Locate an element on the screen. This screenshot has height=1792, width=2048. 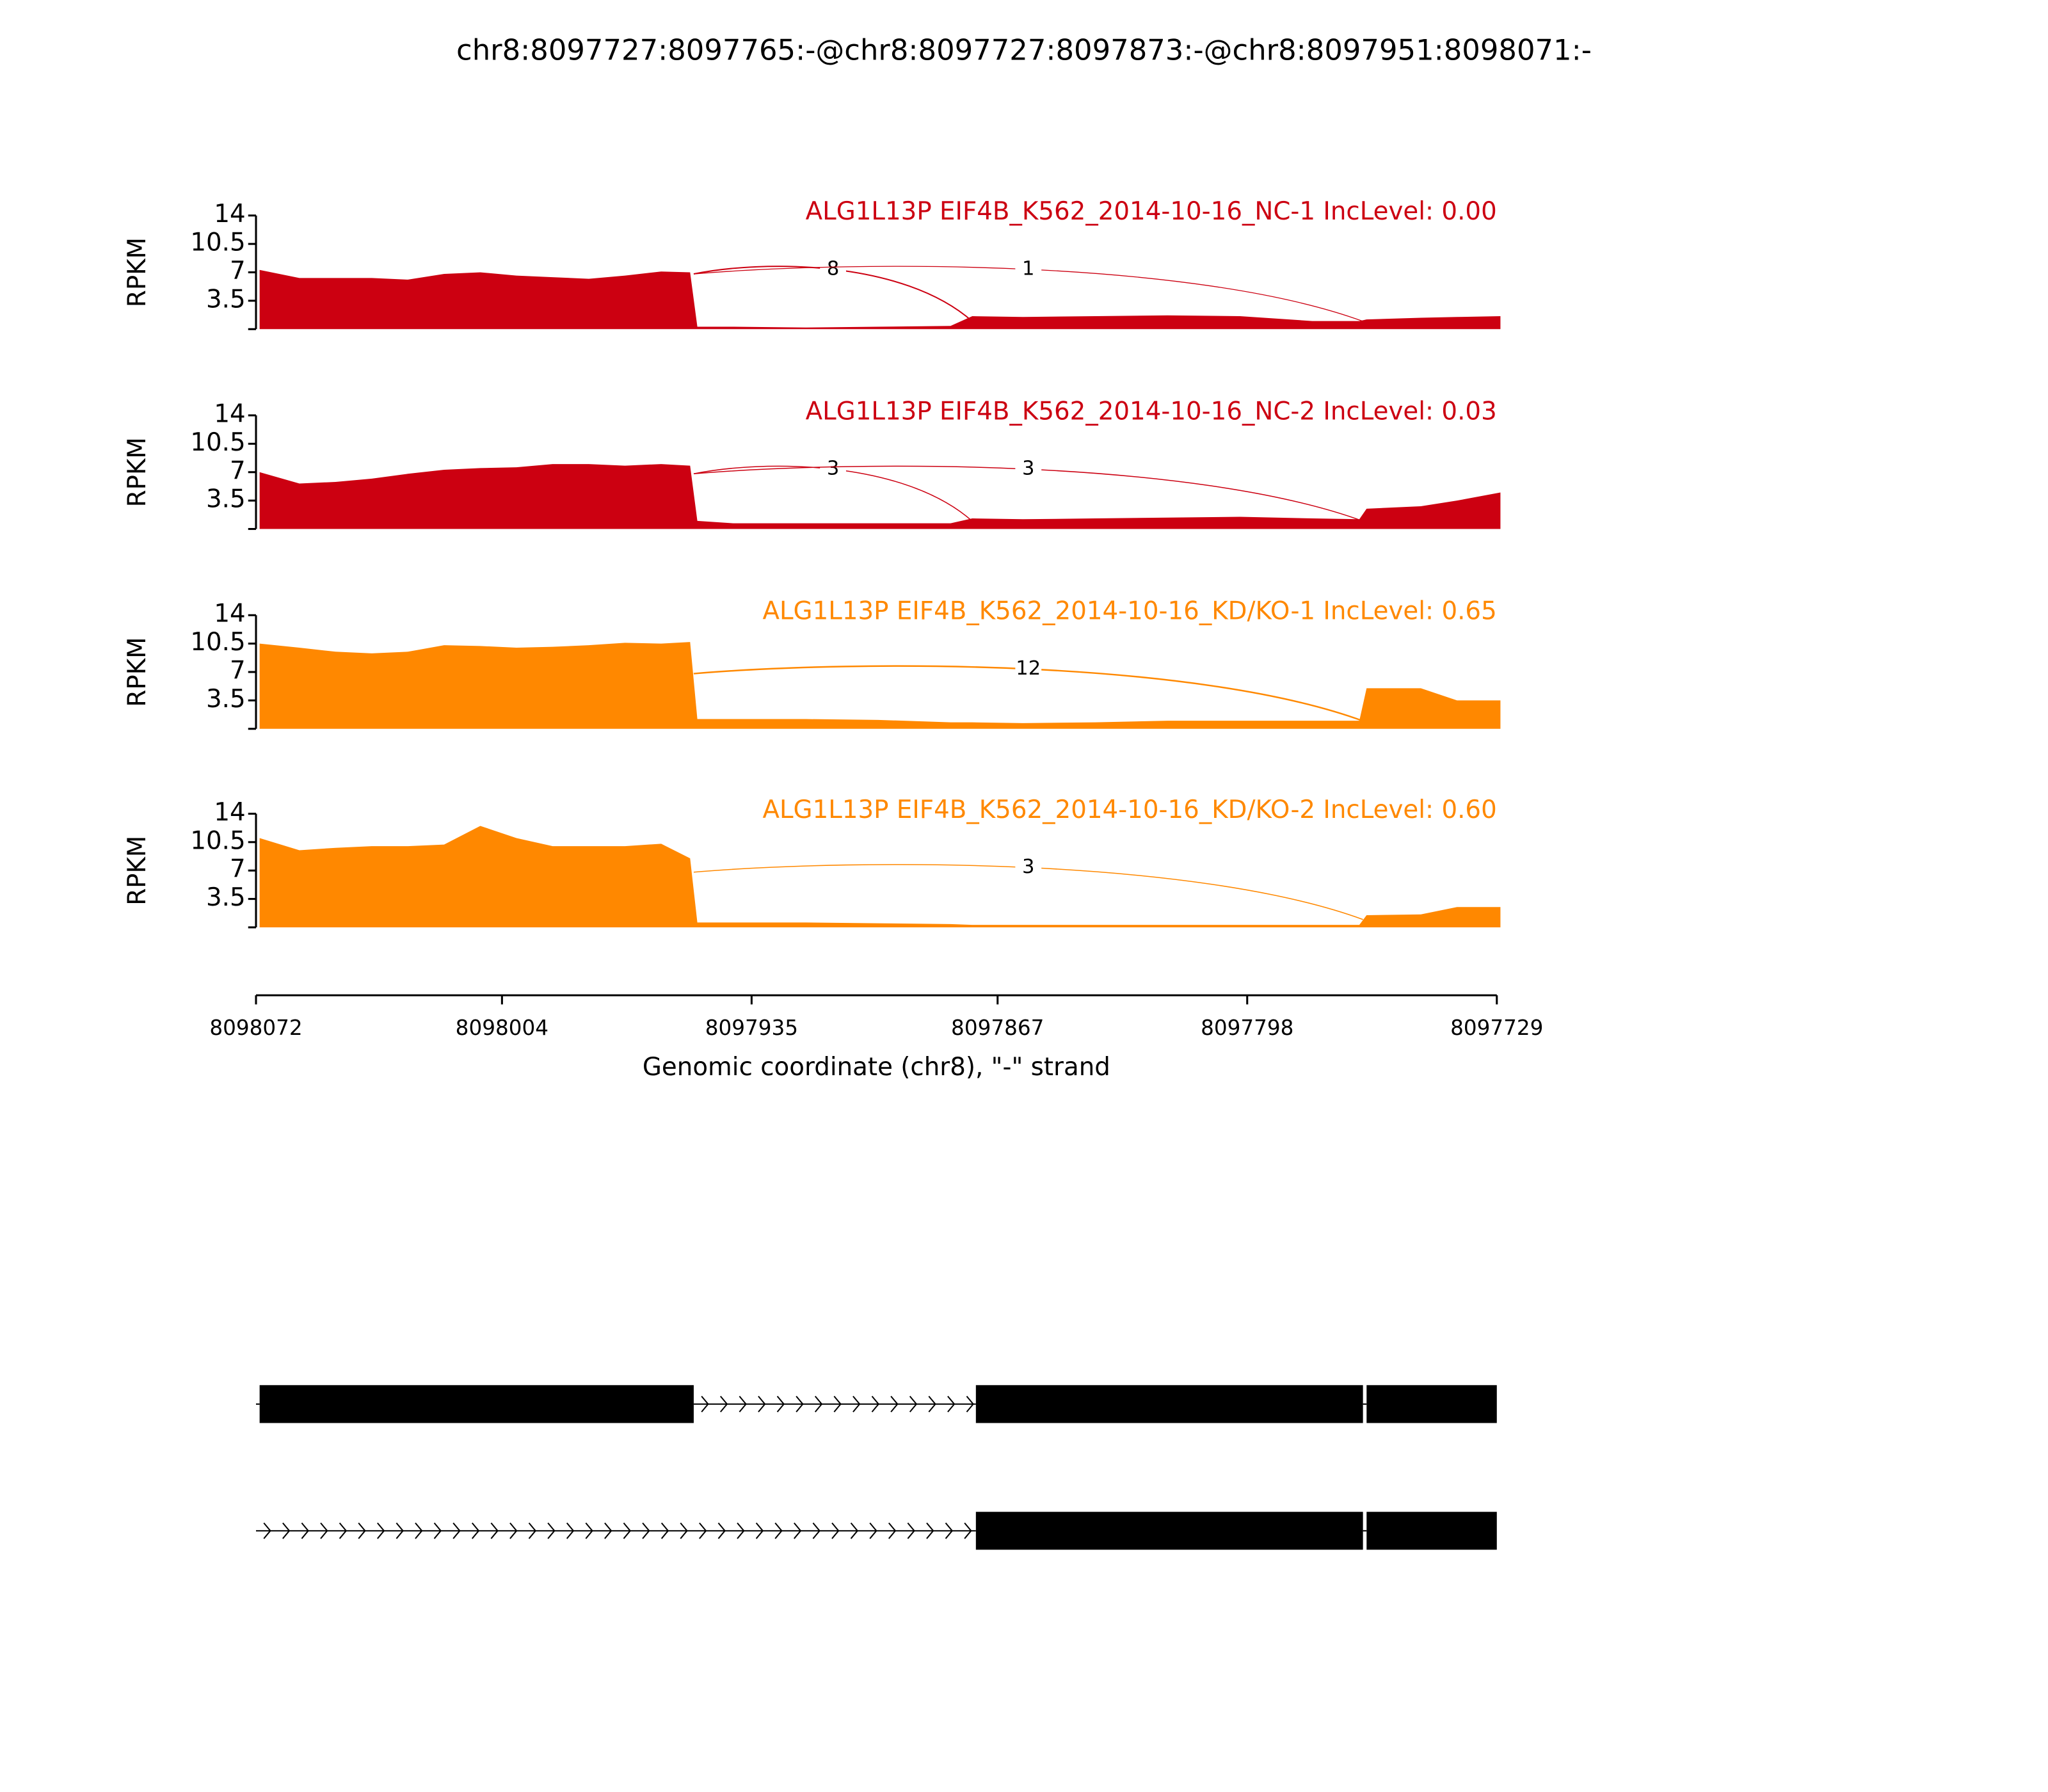
x-axis-label: Genomic coordinate (chr8), "-" strand is located at coordinates (876, 1067).